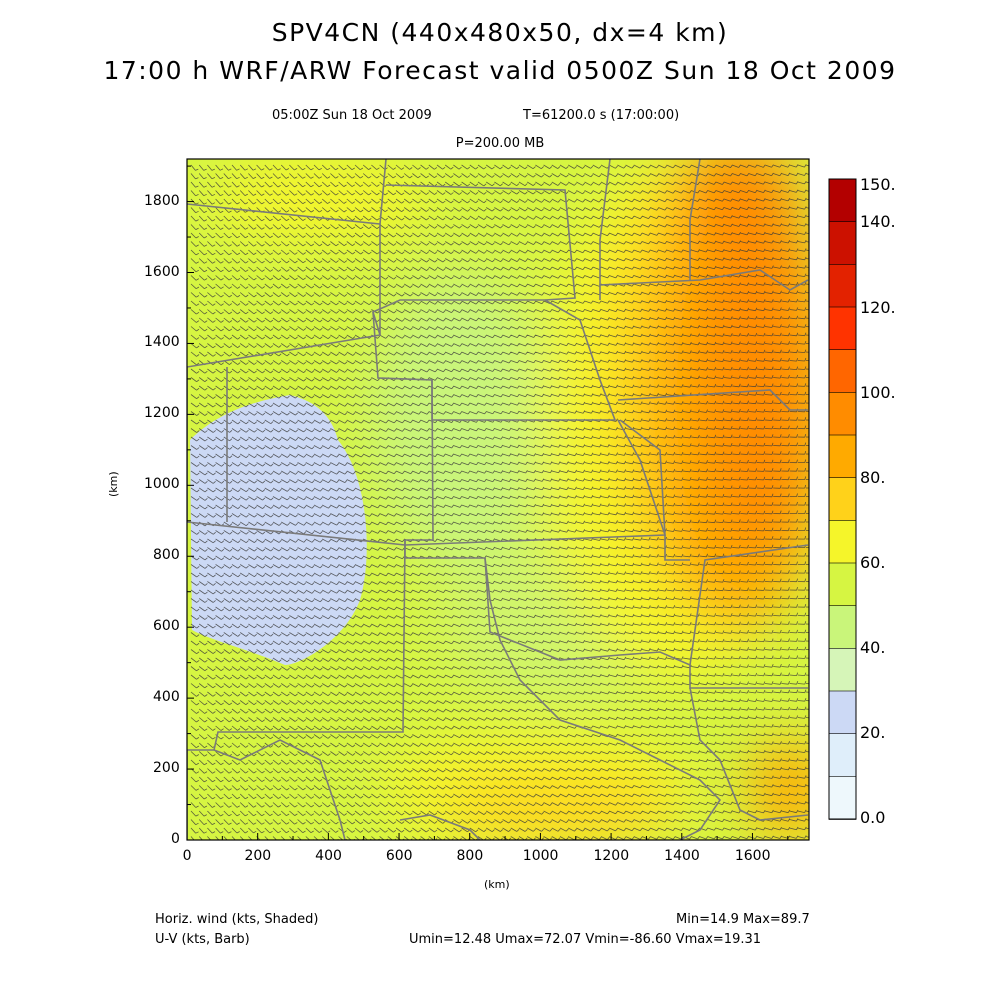 The height and width of the screenshot is (1000, 1000). Describe the element at coordinates (166, 697) in the screenshot. I see `y-tick-label: 400` at that location.